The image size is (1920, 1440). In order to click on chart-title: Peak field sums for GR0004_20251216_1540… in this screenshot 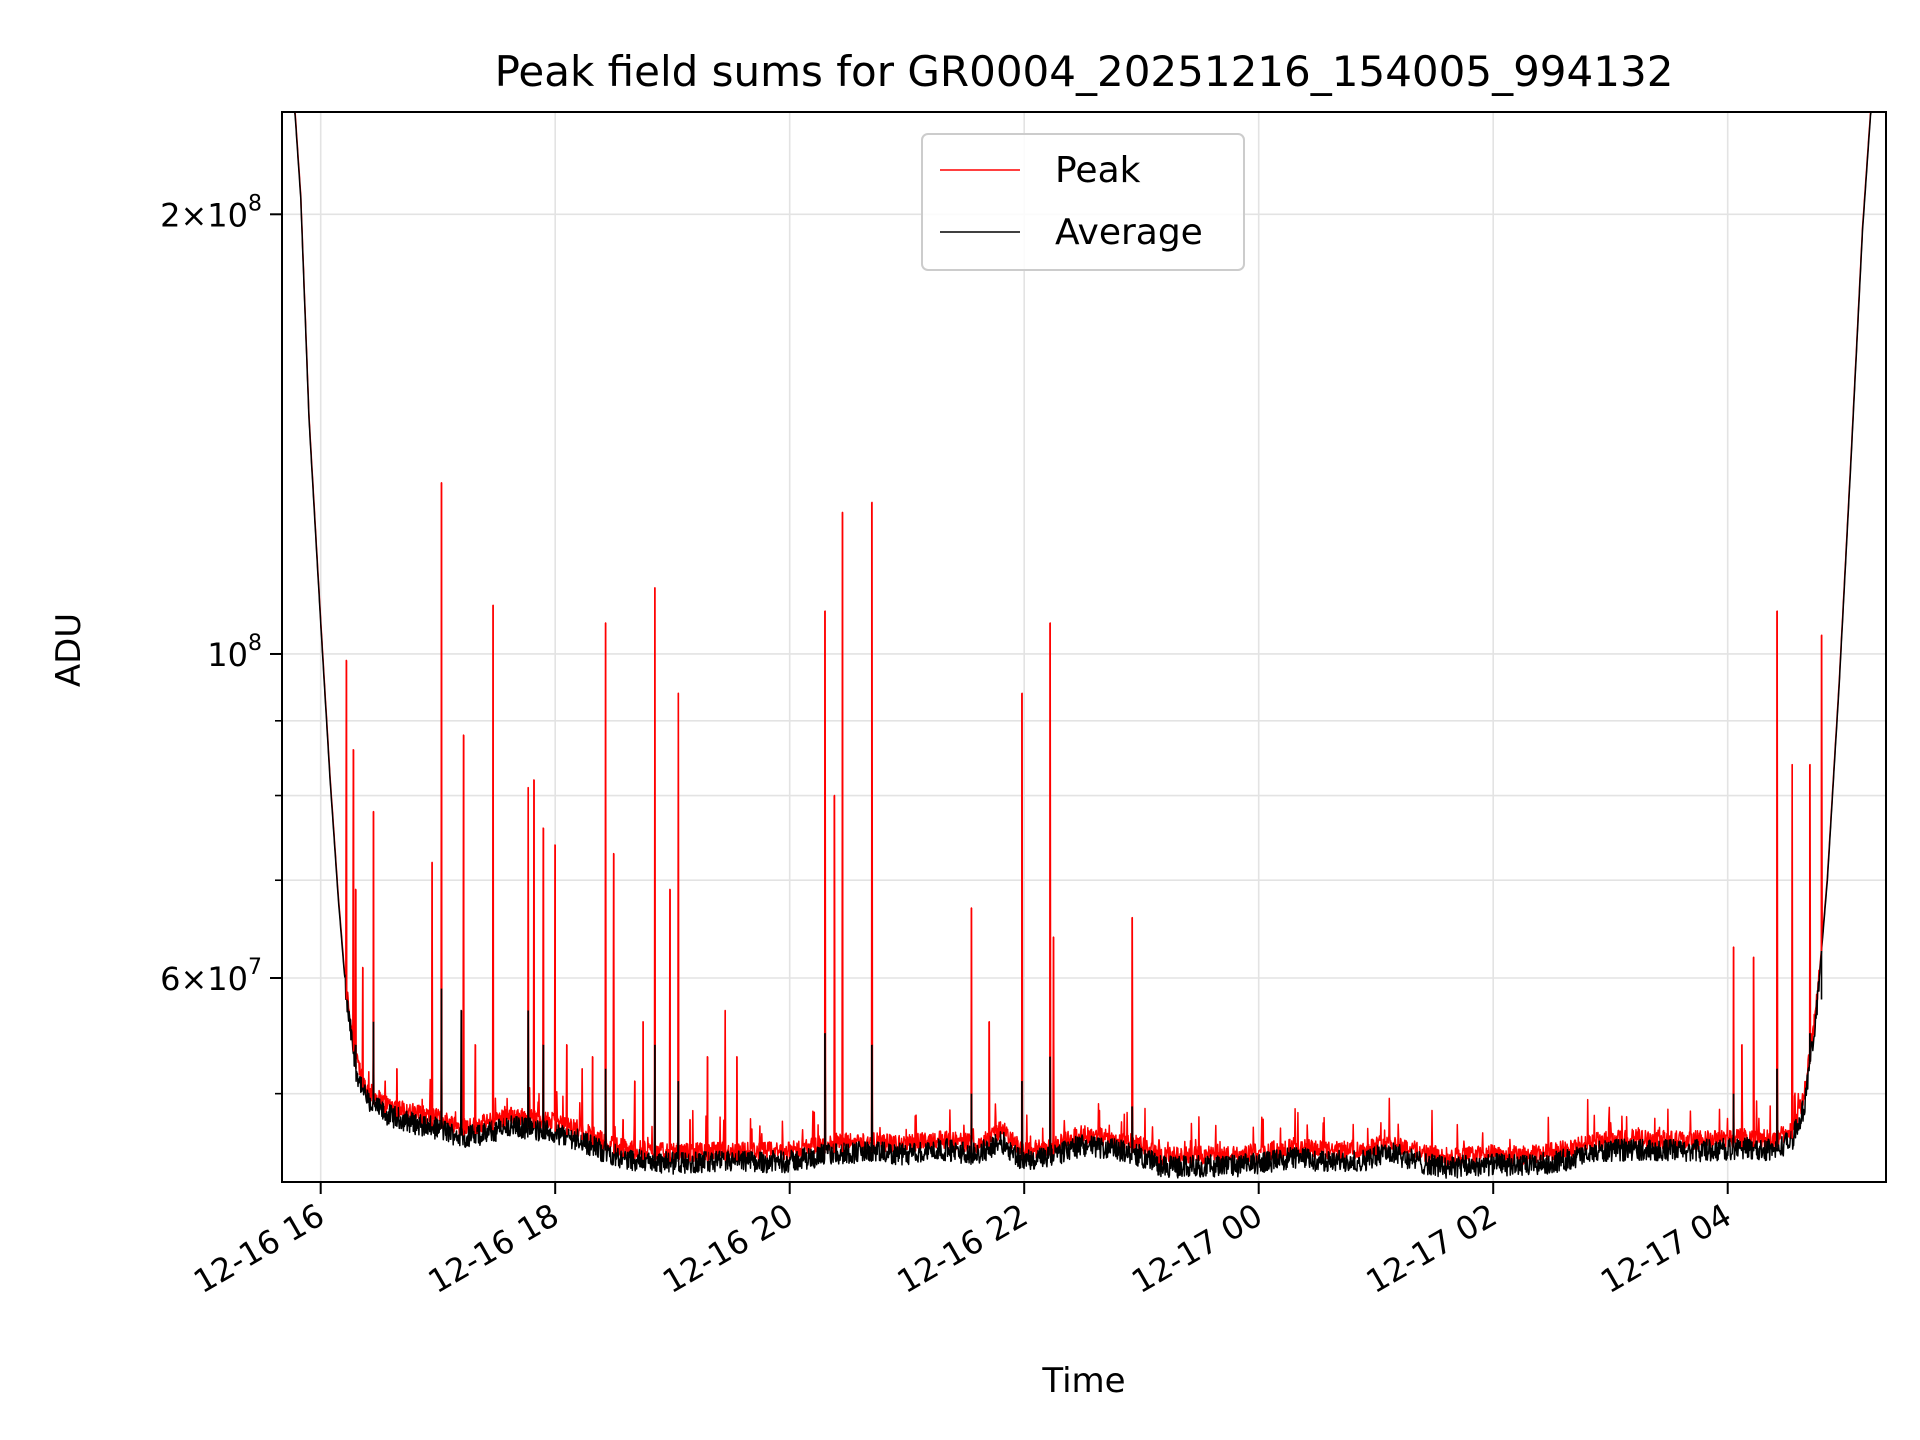, I will do `click(1084, 71)`.